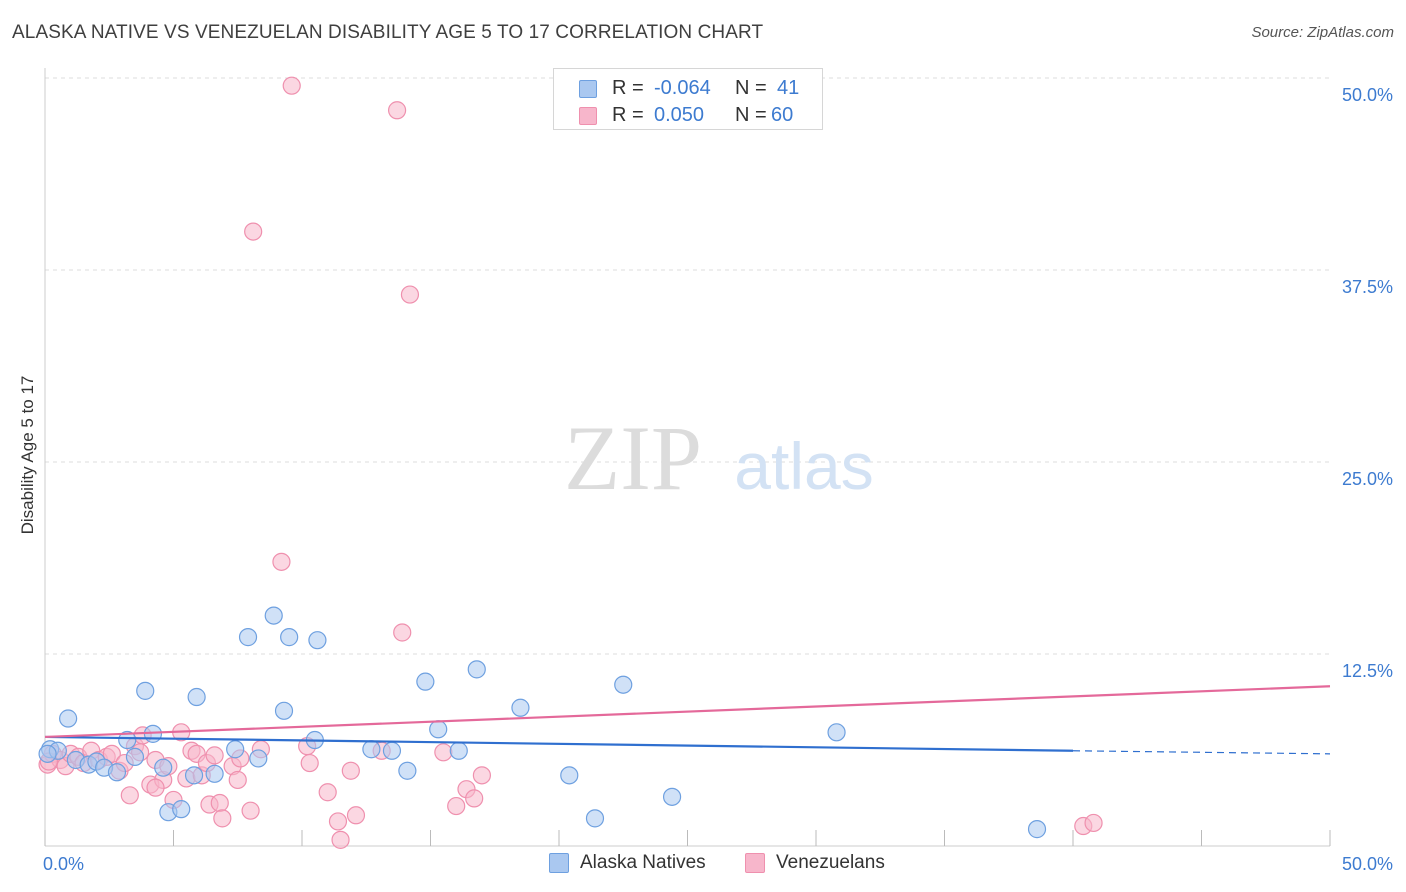 Image resolution: width=1406 pixels, height=892 pixels. What do you see at coordinates (1367, 671) in the screenshot?
I see `y-tick-label: 12.5%` at bounding box center [1367, 671].